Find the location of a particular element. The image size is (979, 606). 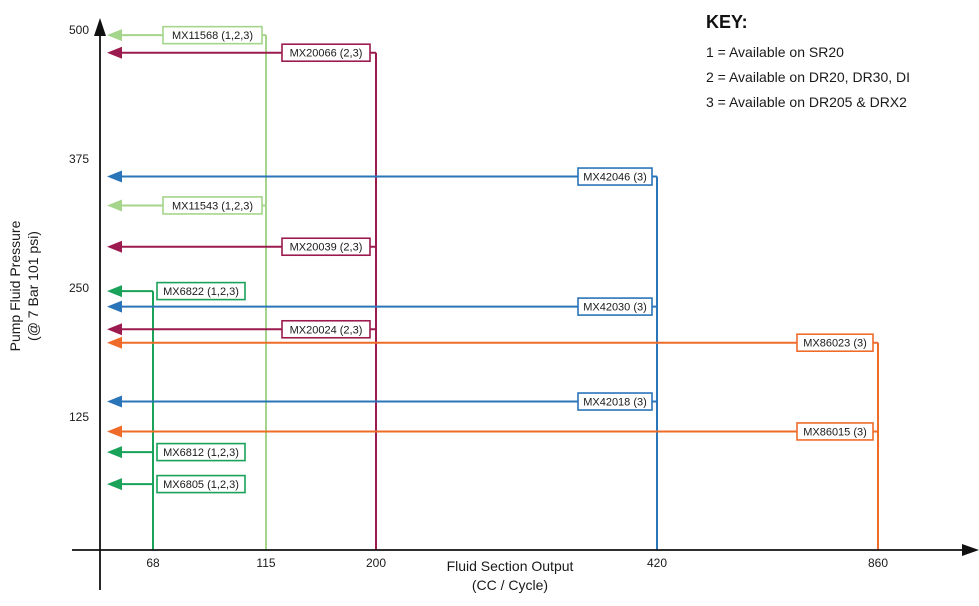

series-label: MX6822 (1,2,3) is located at coordinates (201, 292).